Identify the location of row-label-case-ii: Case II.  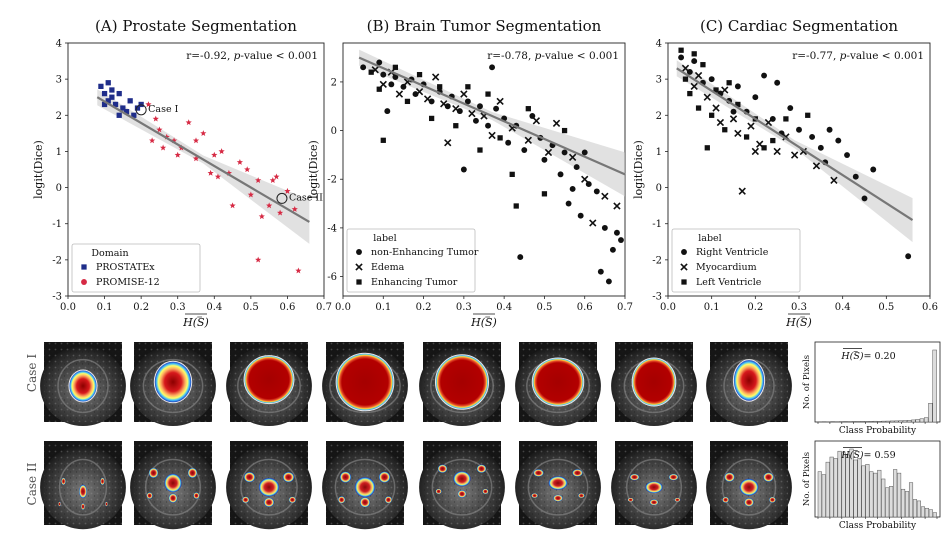
(32, 483).